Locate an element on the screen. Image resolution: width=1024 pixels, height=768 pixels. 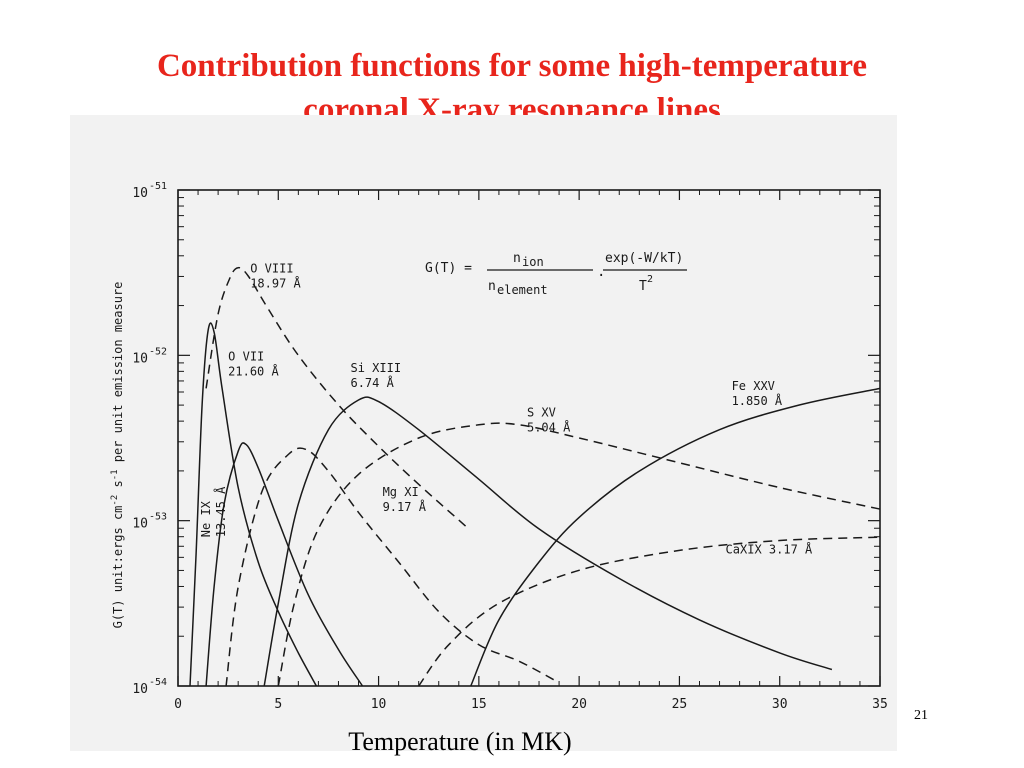
x-tick-label-30: 30 is located at coordinates (780, 704).